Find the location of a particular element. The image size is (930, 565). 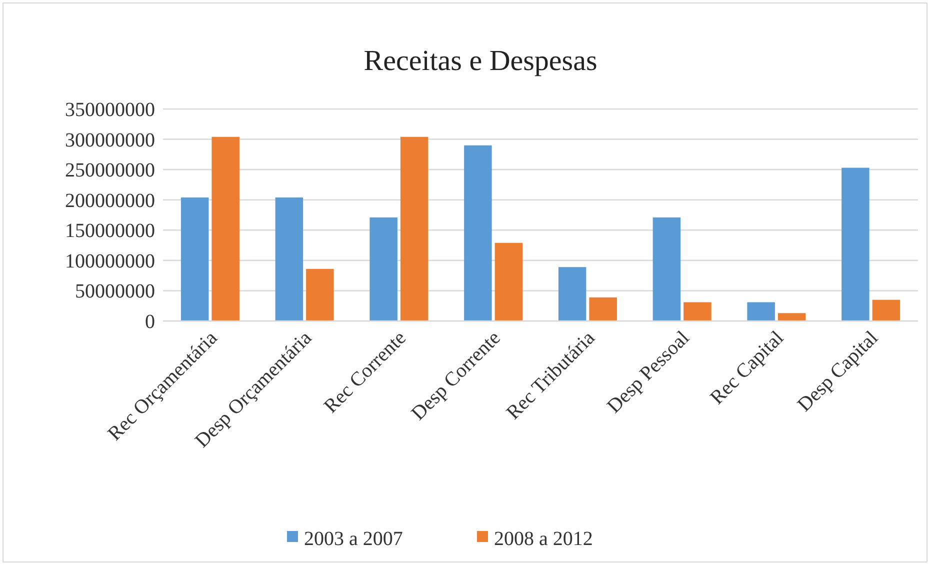

y-tick-label: 100000000 is located at coordinates (110, 261).